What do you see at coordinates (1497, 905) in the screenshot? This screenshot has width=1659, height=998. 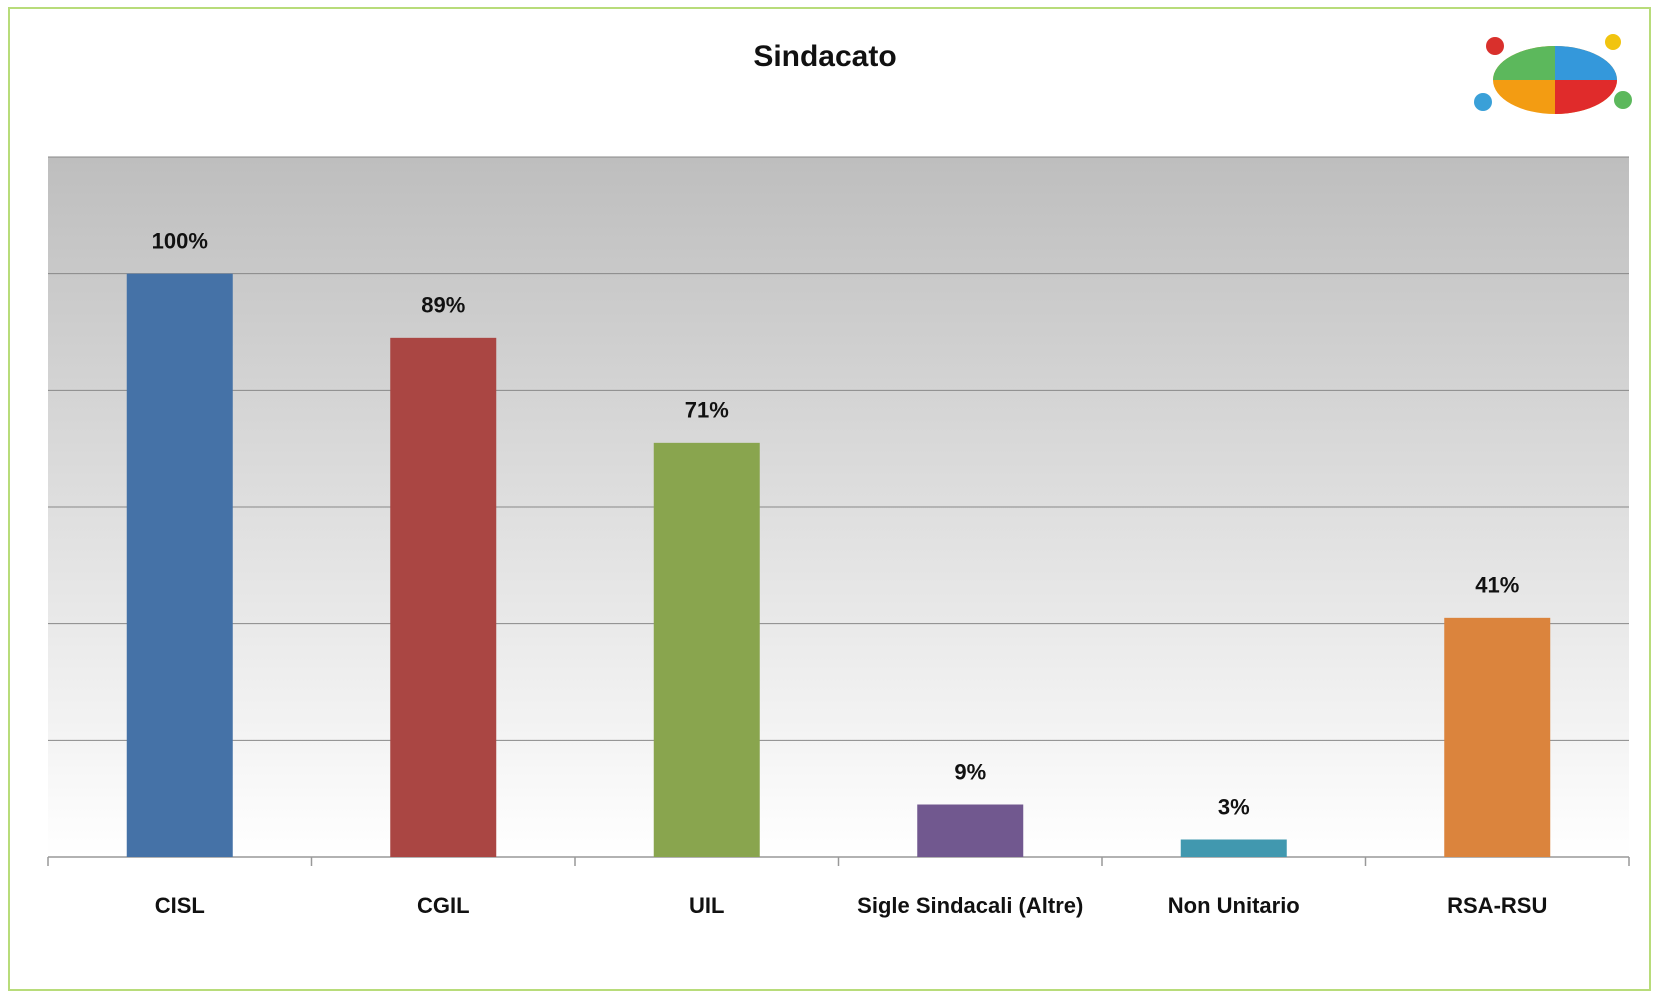 I see `x-tick-label: RSA-RSU` at bounding box center [1497, 905].